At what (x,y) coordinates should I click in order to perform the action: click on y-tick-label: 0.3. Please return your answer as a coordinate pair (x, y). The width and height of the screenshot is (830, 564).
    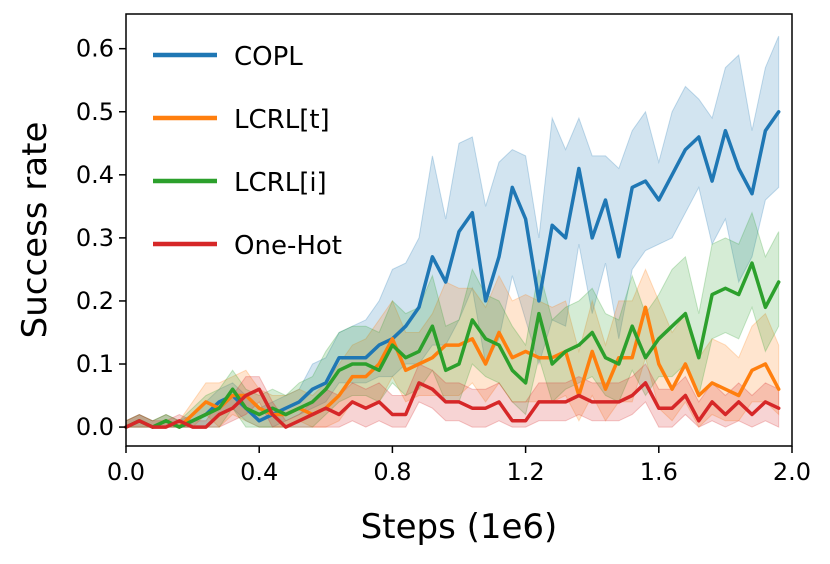
    Looking at the image, I should click on (95, 238).